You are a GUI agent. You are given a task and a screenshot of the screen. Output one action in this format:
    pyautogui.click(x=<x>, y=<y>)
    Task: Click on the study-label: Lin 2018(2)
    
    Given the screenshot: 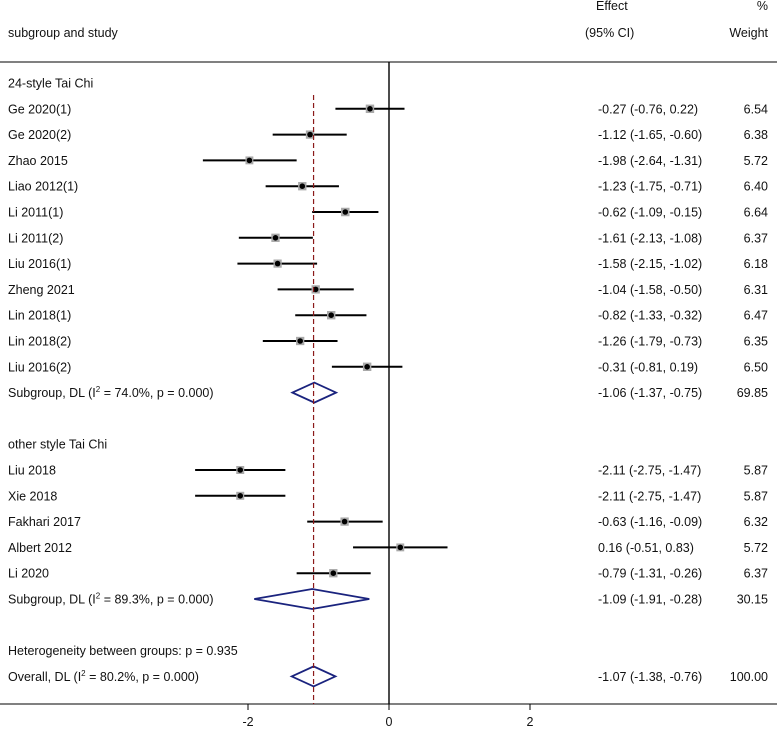 What is the action you would take?
    pyautogui.click(x=39, y=342)
    